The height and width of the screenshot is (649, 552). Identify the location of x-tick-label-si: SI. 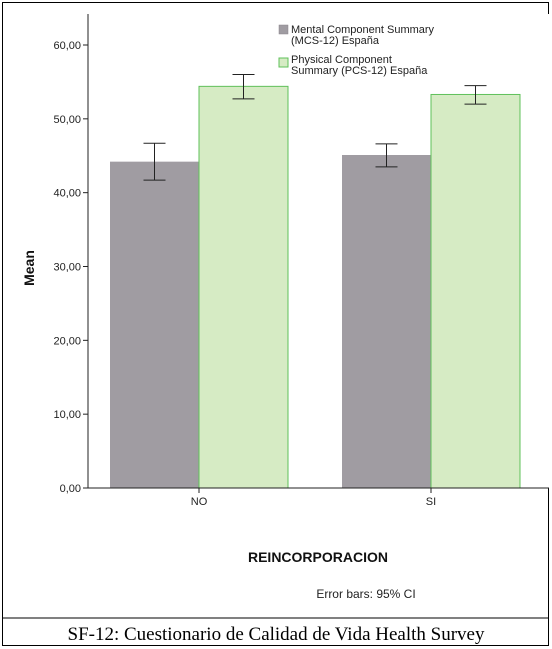
(431, 502).